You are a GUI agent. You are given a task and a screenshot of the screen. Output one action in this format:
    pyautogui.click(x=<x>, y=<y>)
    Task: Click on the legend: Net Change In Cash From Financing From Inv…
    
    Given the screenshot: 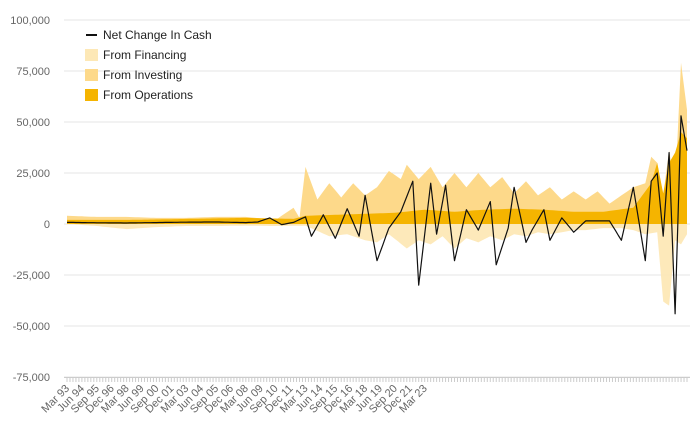 What is the action you would take?
    pyautogui.click(x=148, y=65)
    